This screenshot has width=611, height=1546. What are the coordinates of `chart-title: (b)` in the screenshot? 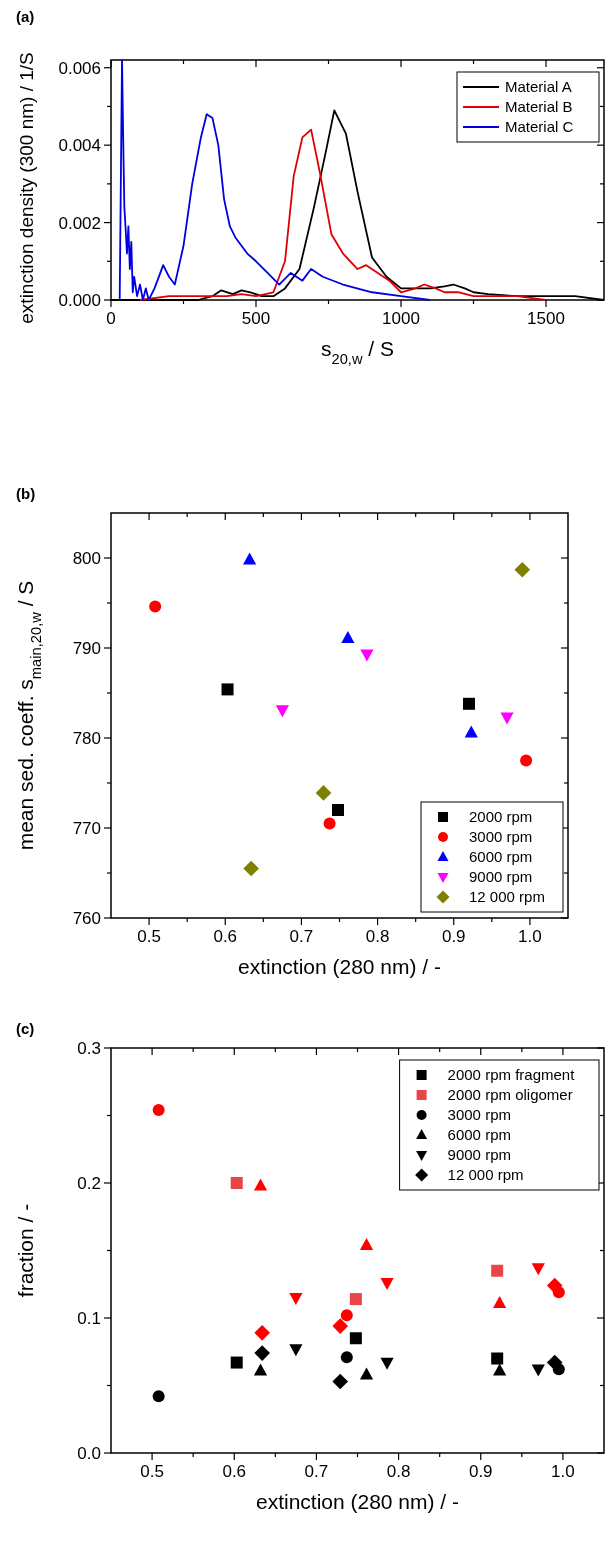 It's located at (26, 493).